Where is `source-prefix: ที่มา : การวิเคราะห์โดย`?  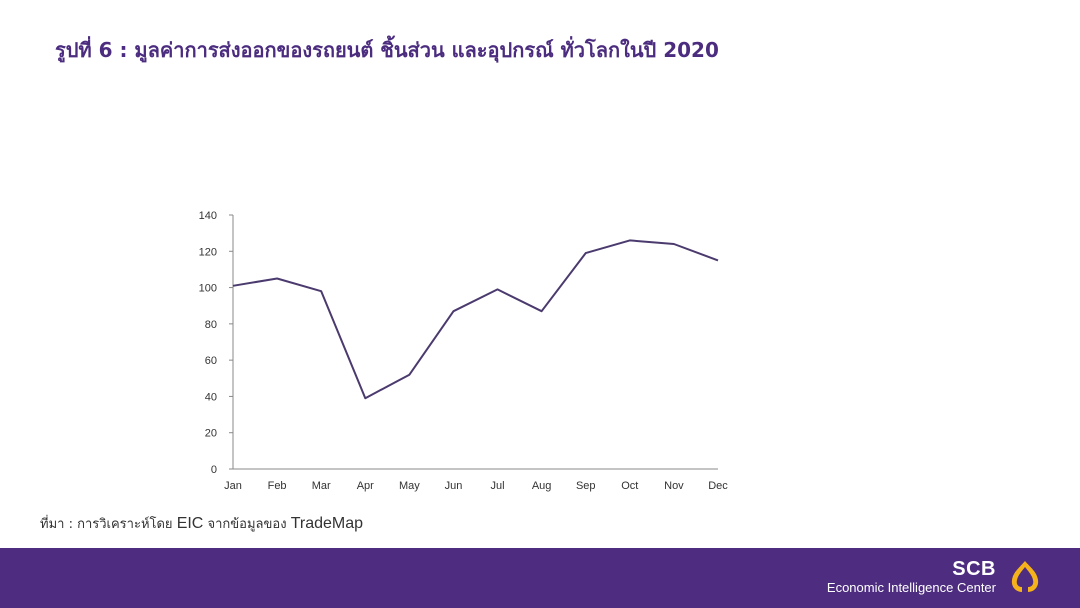 source-prefix: ที่มา : การวิเคราะห์โดย is located at coordinates (108, 524).